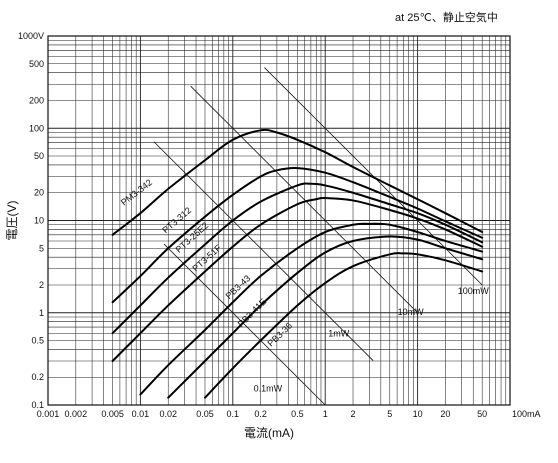  Describe the element at coordinates (418, 414) in the screenshot. I see `x-tick-label: 10` at that location.